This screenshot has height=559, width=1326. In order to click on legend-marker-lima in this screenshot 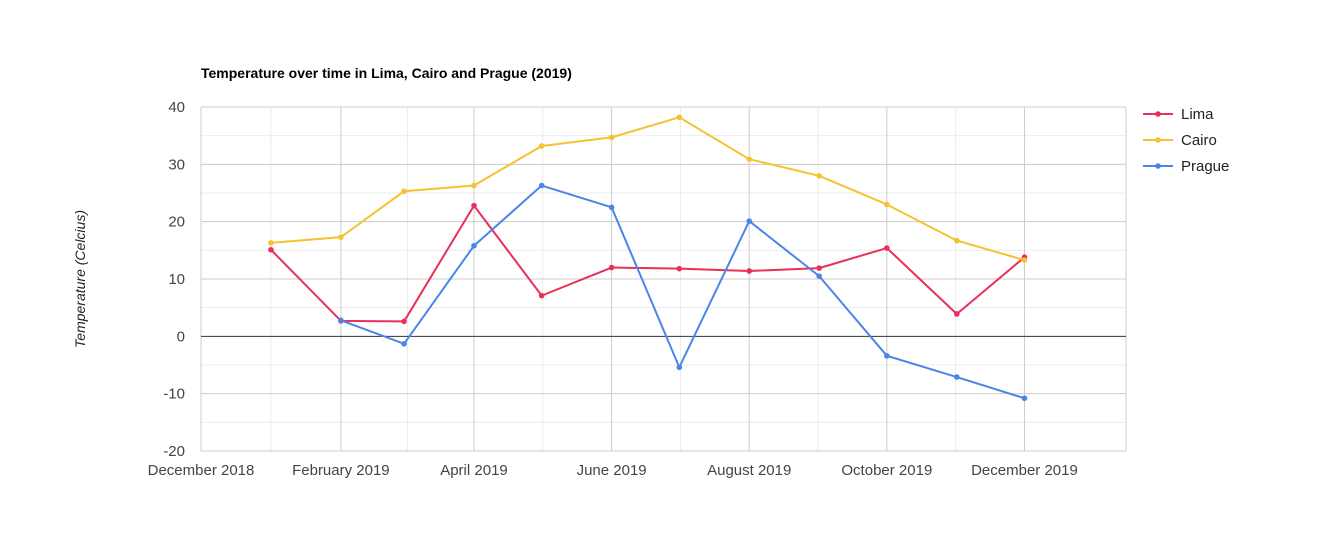, I will do `click(1158, 114)`.